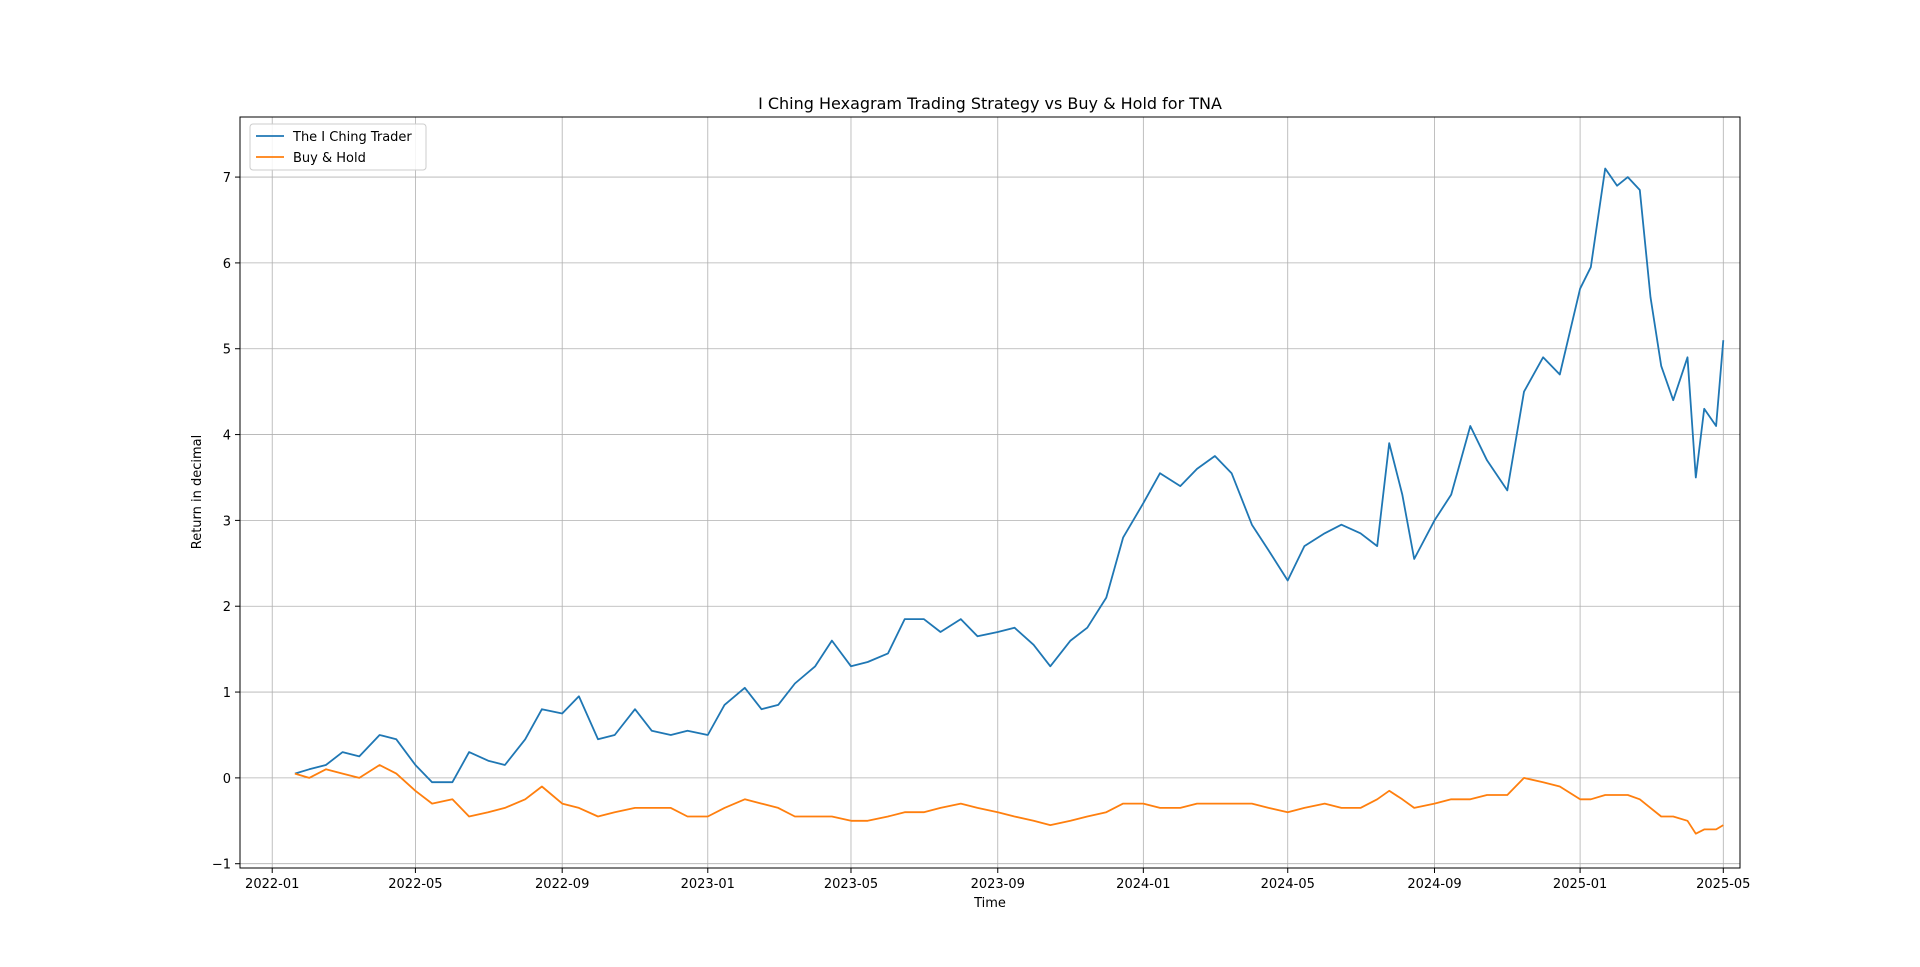 The image size is (1920, 967). I want to click on x-tick-label: 2025-01, so click(1580, 884).